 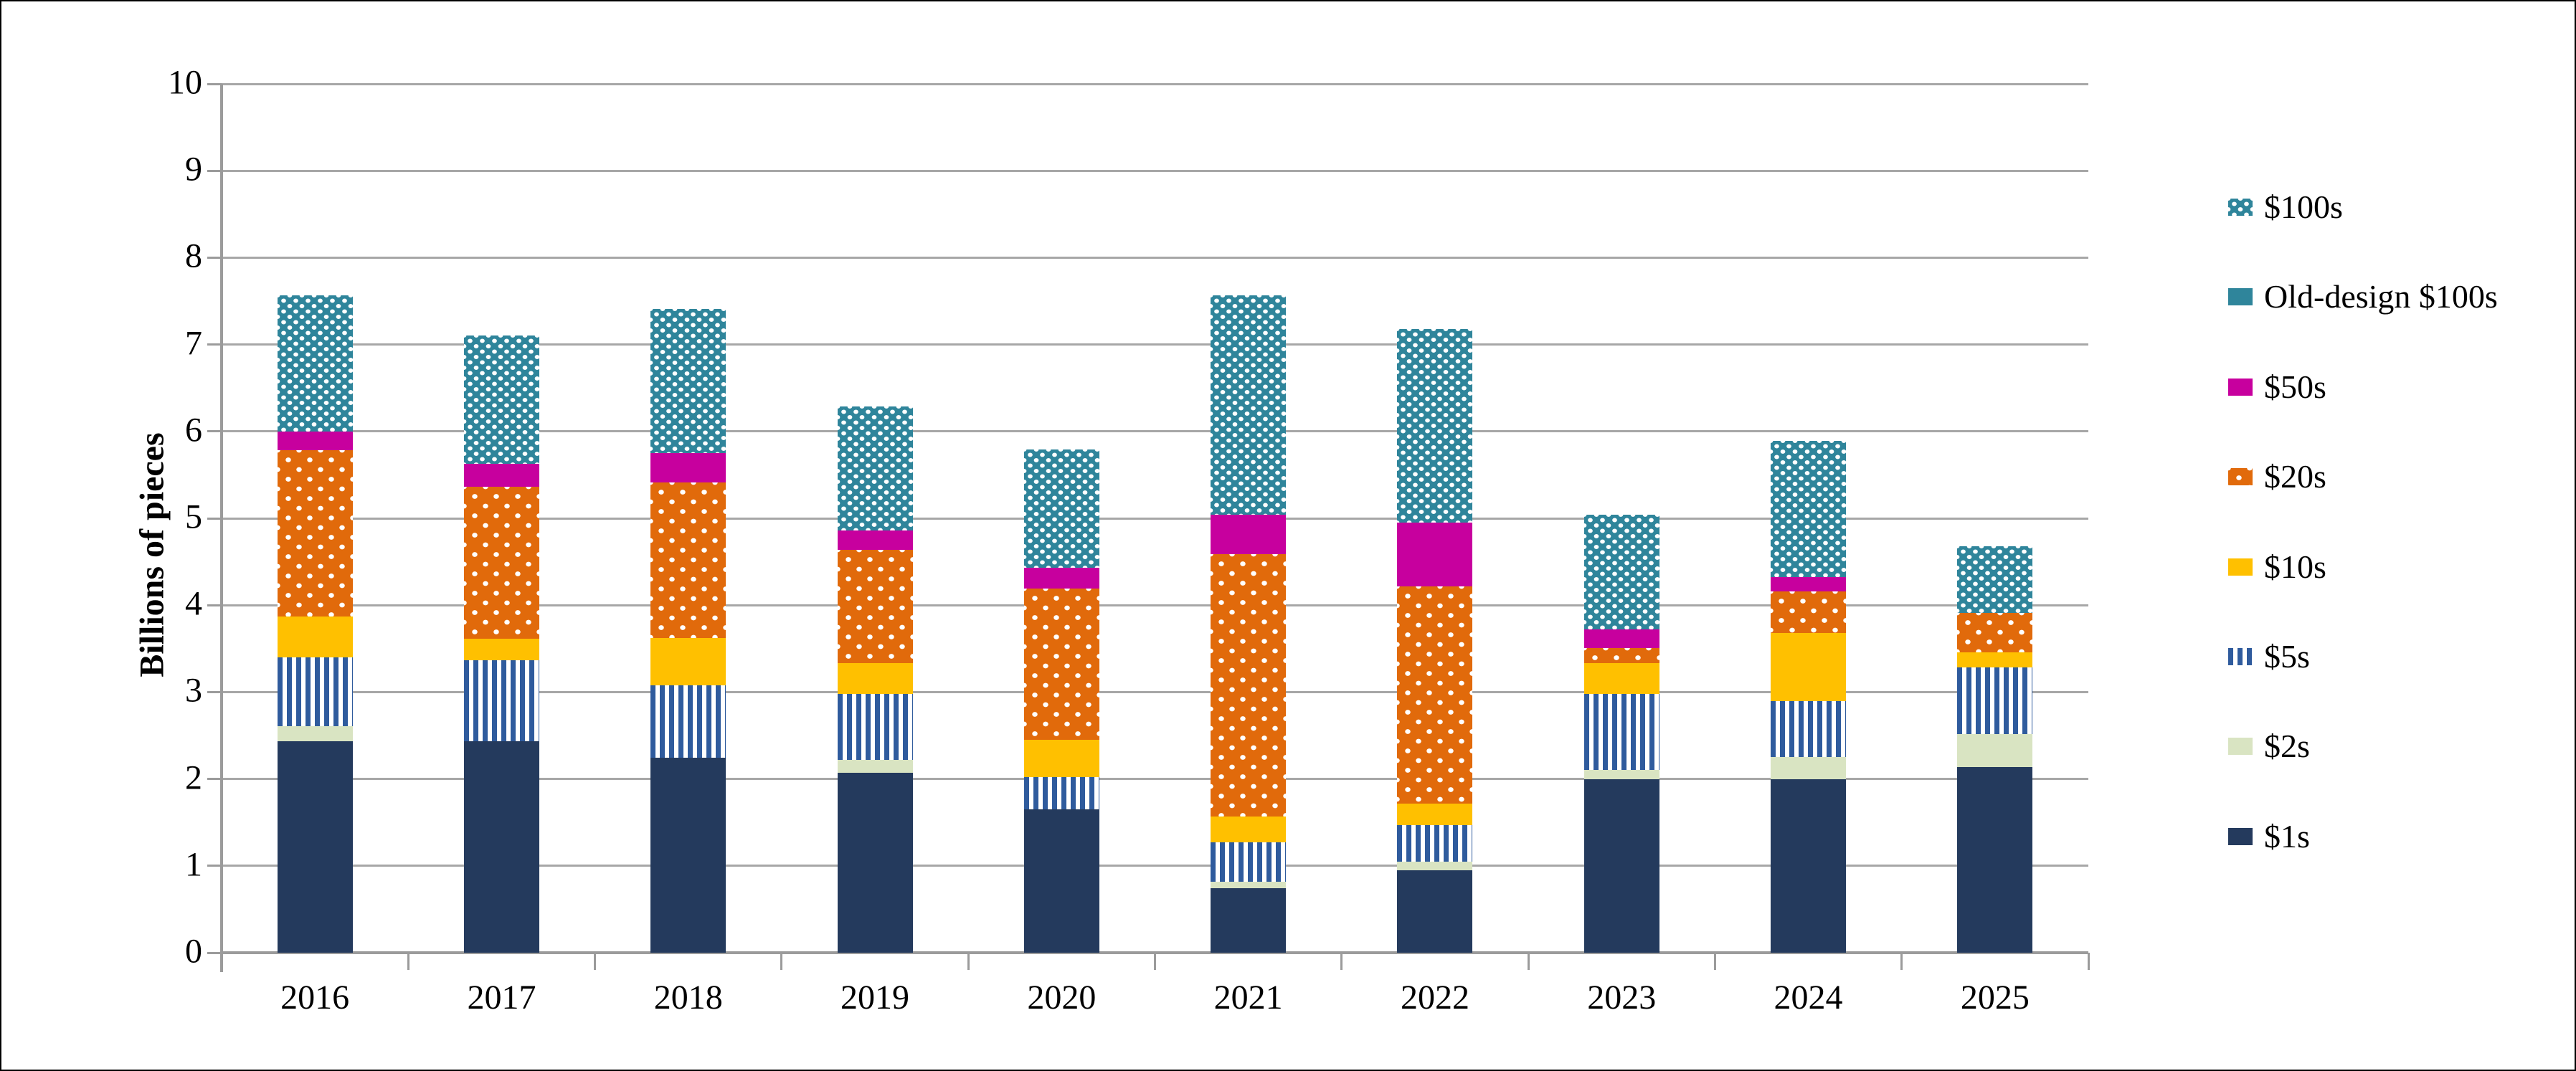 What do you see at coordinates (2381, 296) in the screenshot?
I see `legend-label-old100: Old-design $100s` at bounding box center [2381, 296].